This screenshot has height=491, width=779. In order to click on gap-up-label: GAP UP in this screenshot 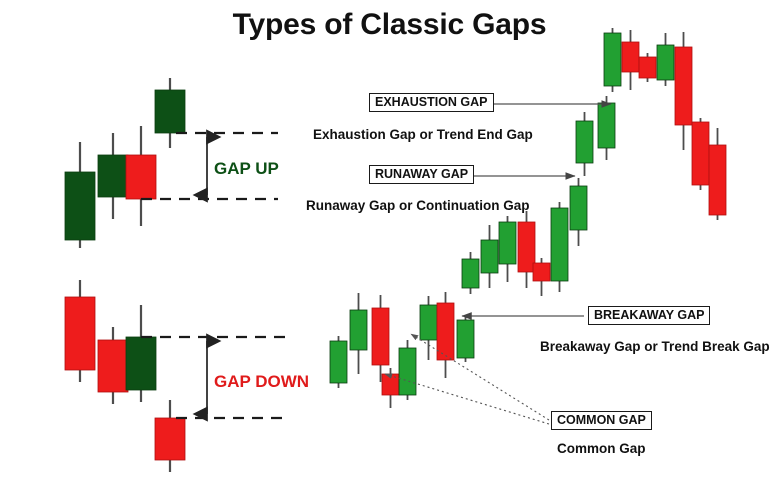, I will do `click(246, 168)`.